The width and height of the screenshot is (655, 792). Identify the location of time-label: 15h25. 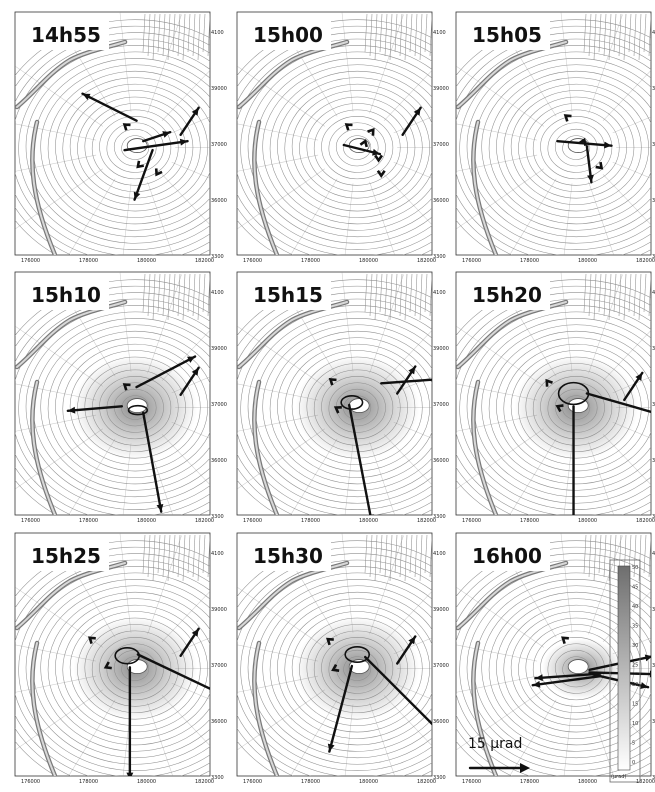
(66, 556).